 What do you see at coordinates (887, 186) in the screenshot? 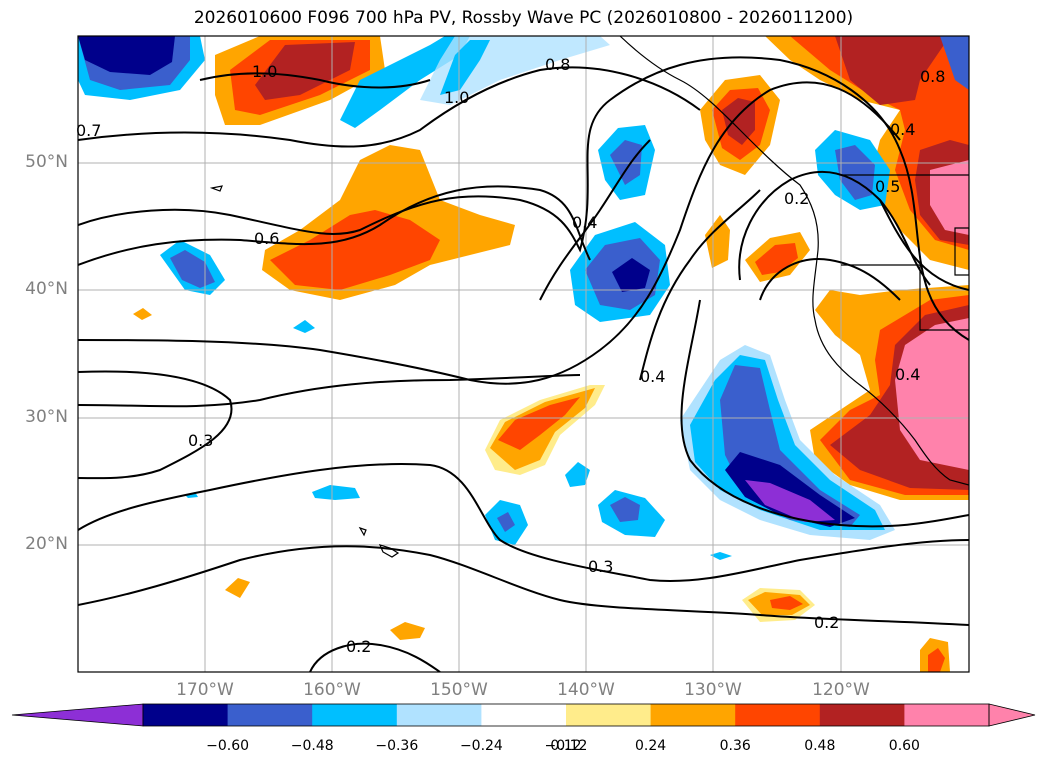
I see `contour-label: 0.5` at bounding box center [887, 186].